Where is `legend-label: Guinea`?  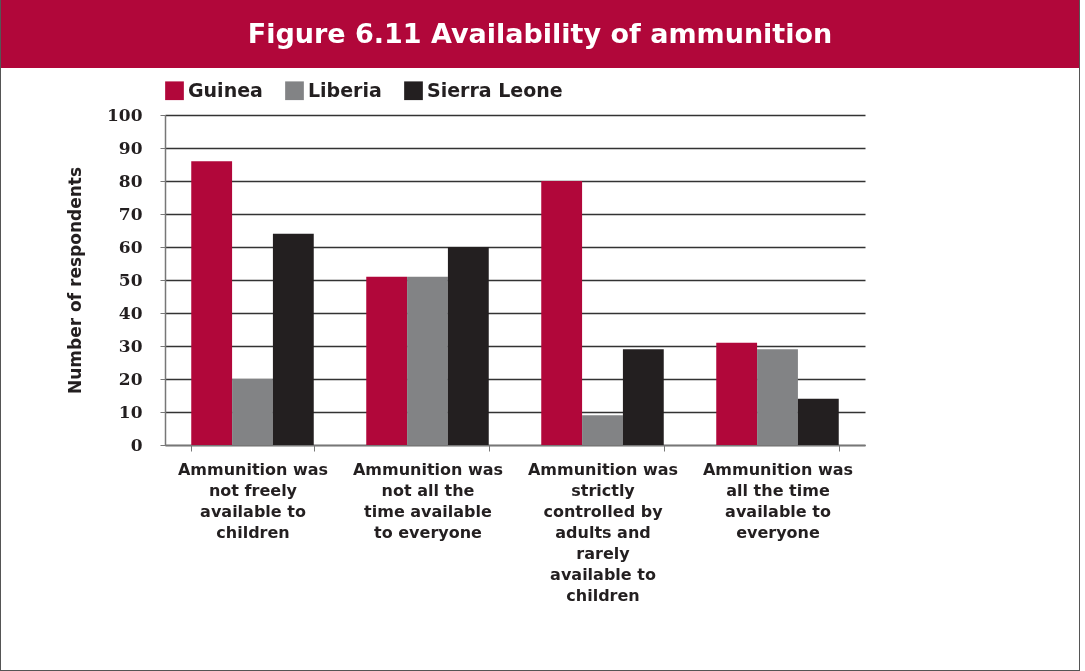
legend-label: Guinea is located at coordinates (225, 89).